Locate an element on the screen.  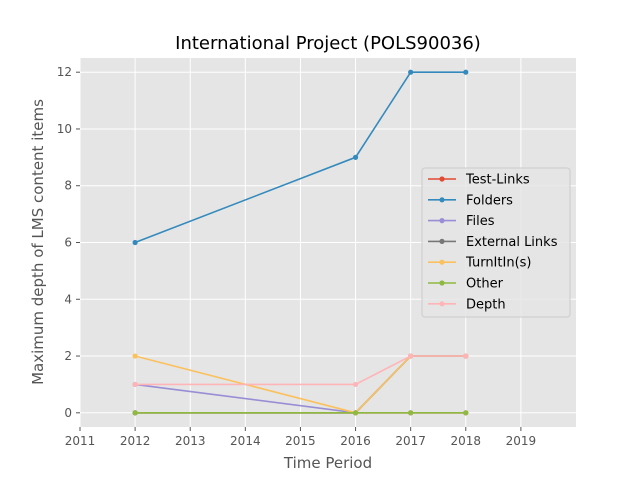
x-tick-label: 2016 is located at coordinates (355, 441).